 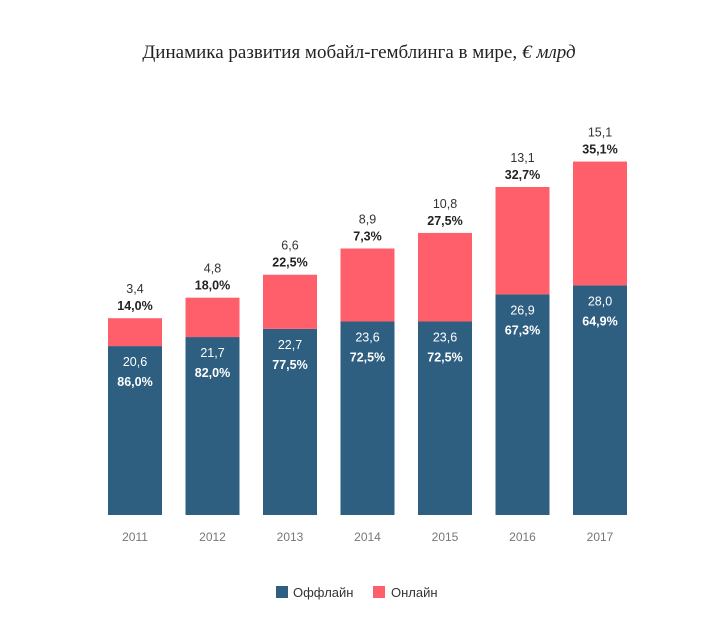 What do you see at coordinates (522, 158) in the screenshot?
I see `online-value-label: 13,1` at bounding box center [522, 158].